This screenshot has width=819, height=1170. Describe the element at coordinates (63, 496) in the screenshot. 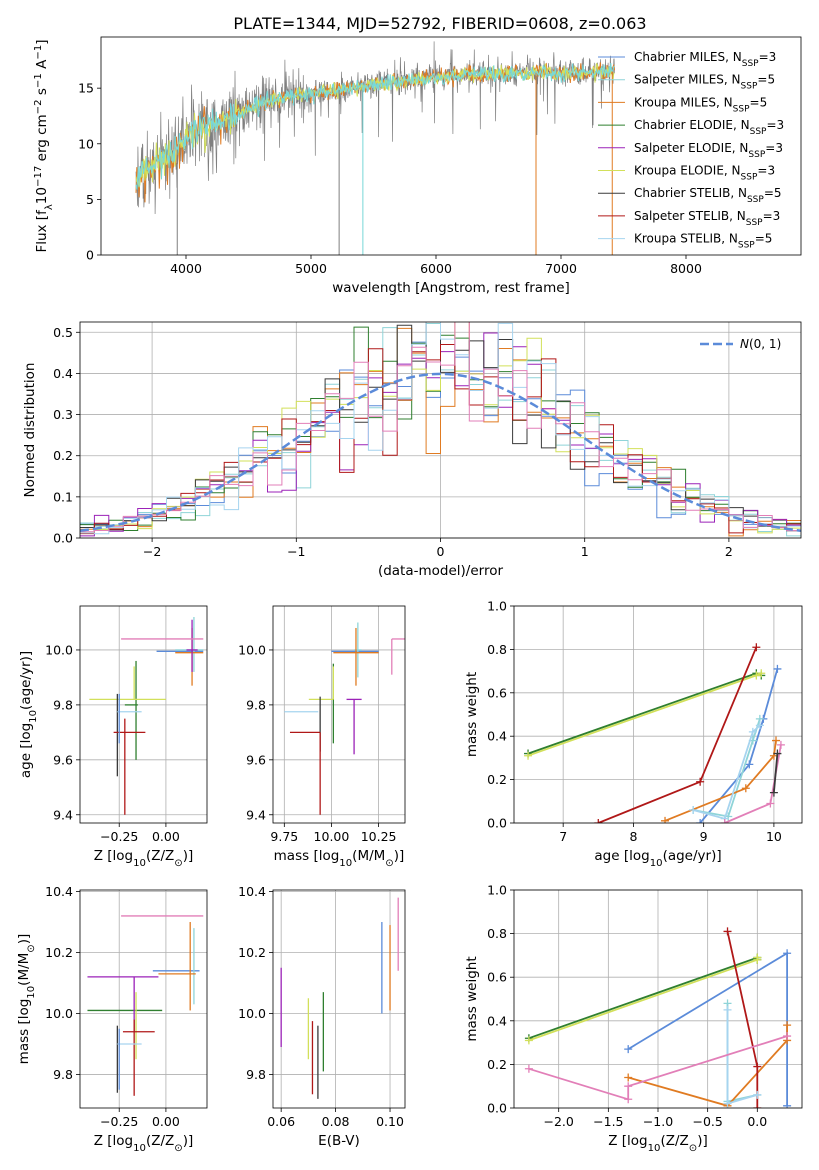

I see `y-tick-label: 0.1` at that location.